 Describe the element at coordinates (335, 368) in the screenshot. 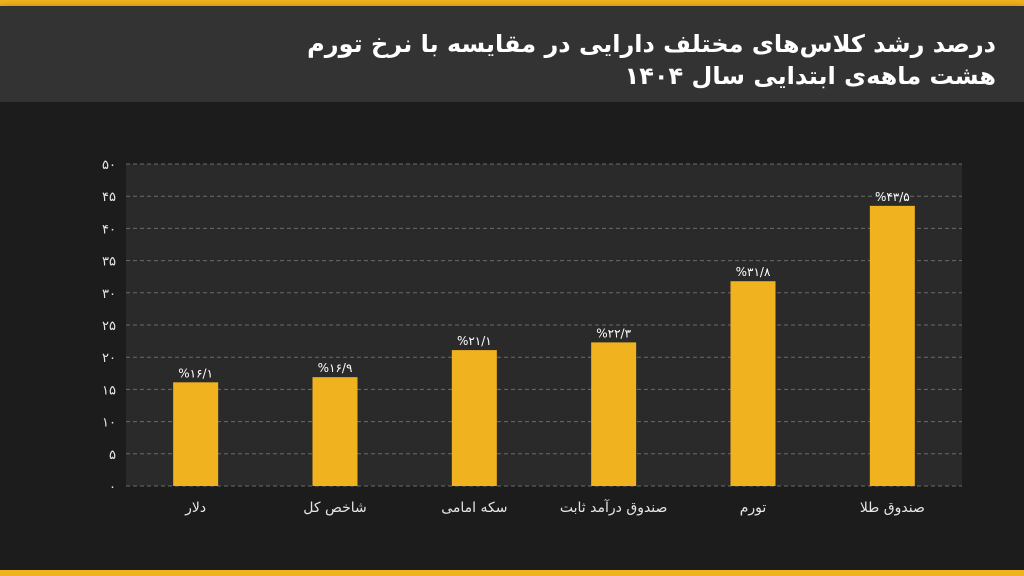

I see `bar-data-label: %۱۶/۹` at that location.